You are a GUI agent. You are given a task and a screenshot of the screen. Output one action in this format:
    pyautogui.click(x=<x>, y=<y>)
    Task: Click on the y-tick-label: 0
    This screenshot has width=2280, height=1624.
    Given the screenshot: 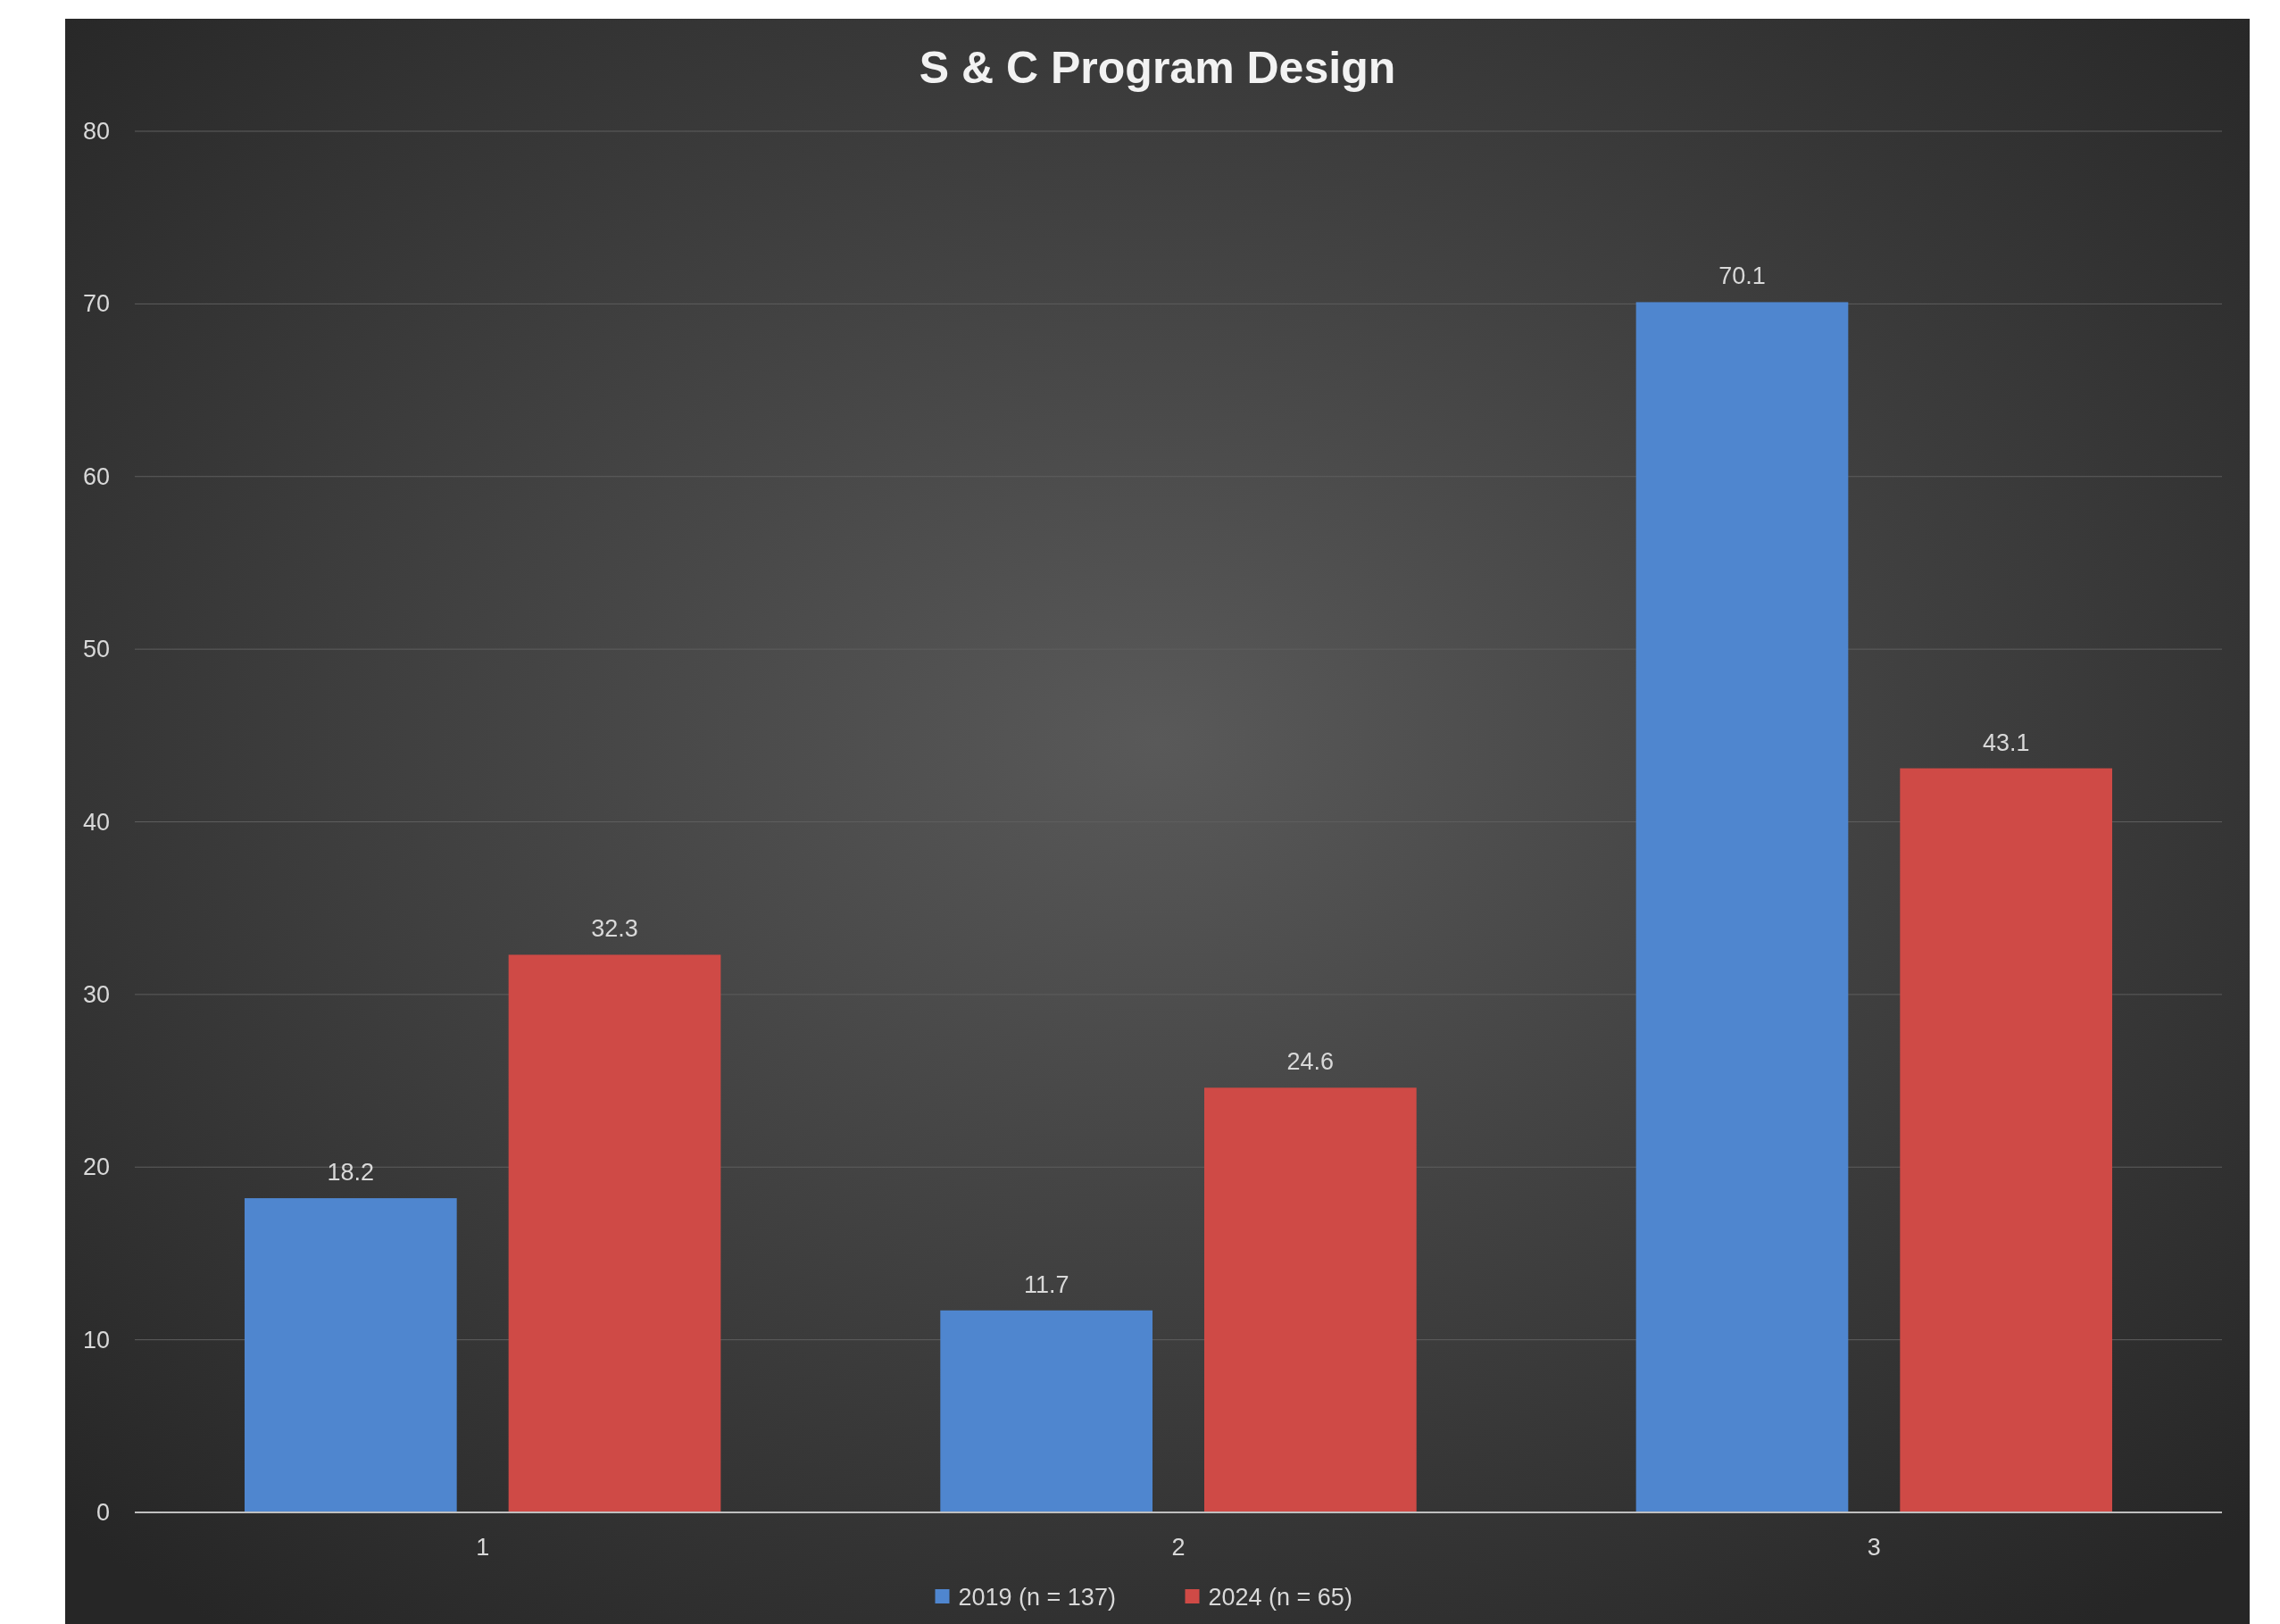 What is the action you would take?
    pyautogui.click(x=103, y=1512)
    